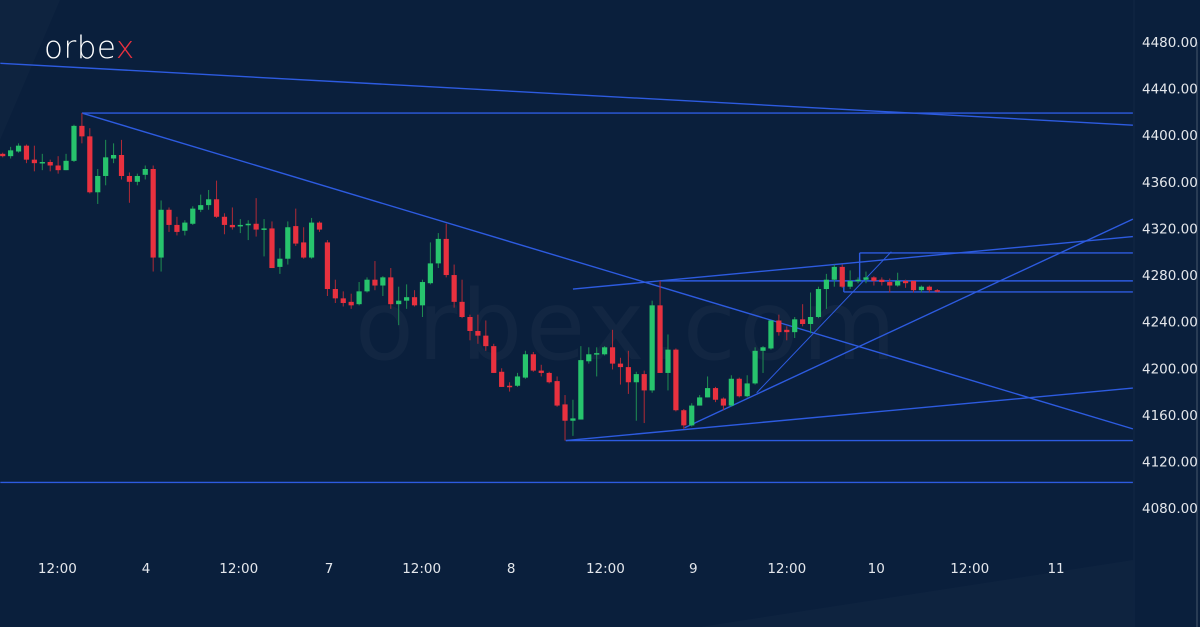 This screenshot has height=627, width=1200. I want to click on orbex-logo: orbex, so click(89, 48).